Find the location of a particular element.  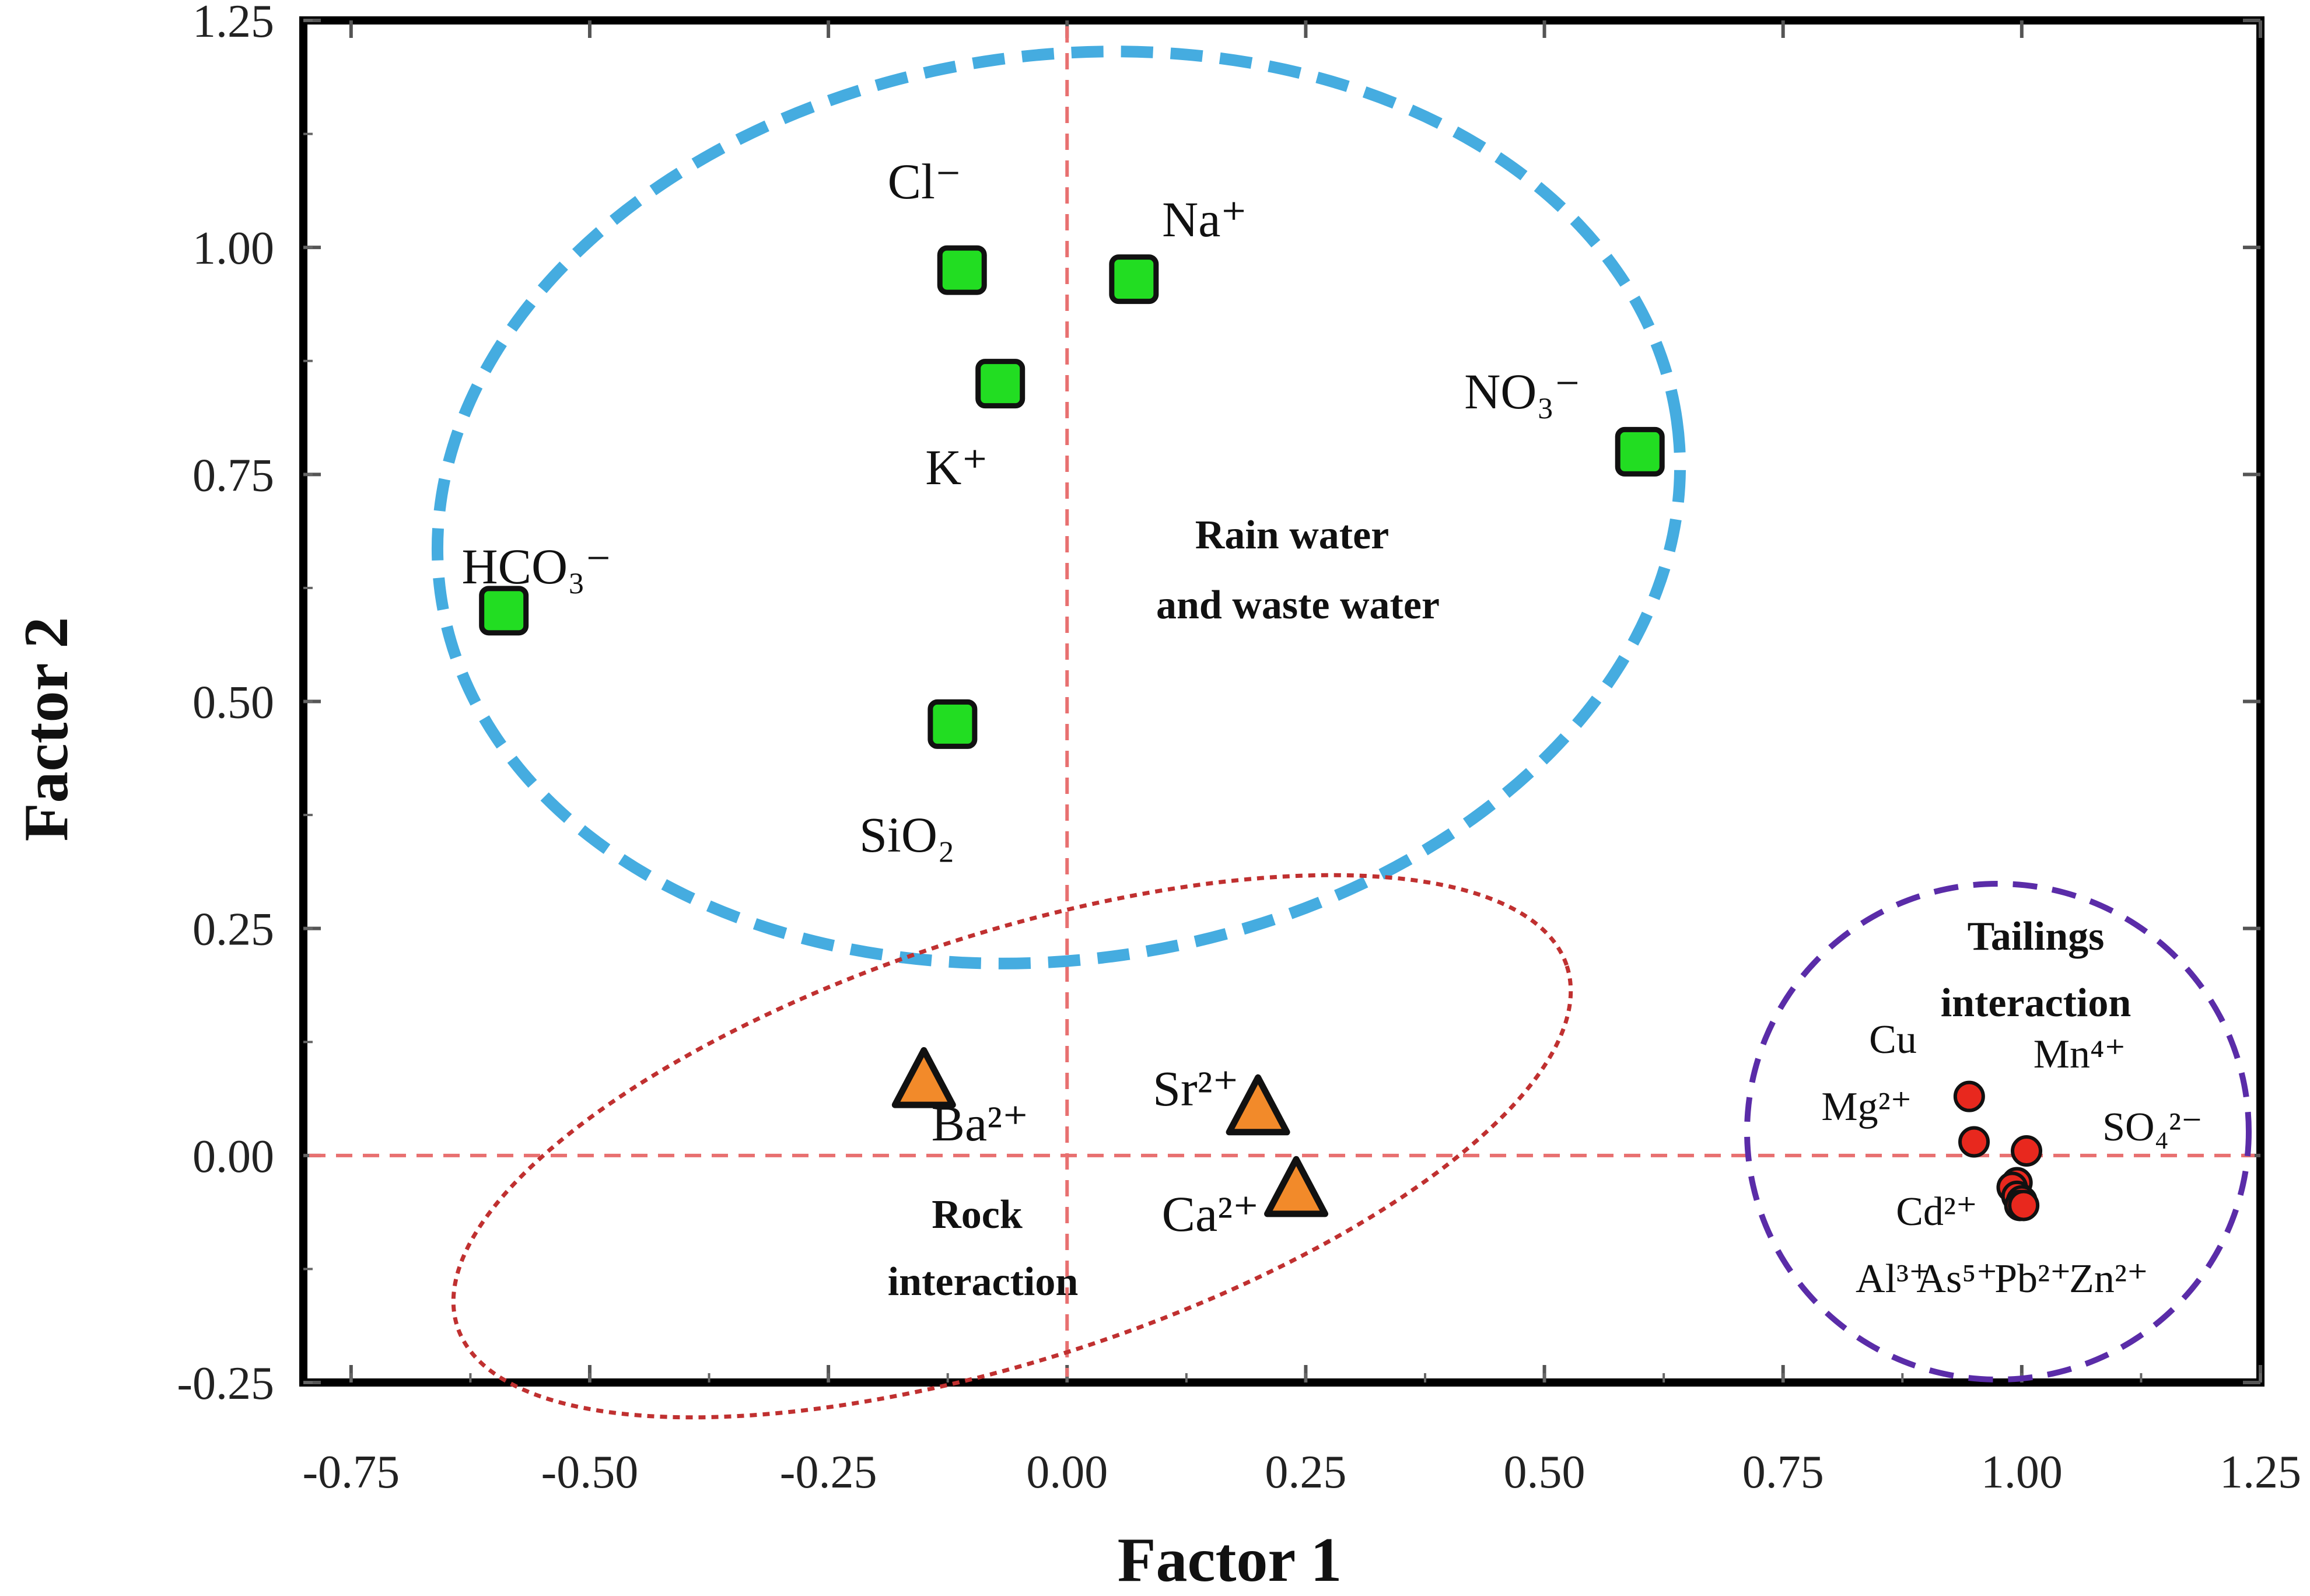

x-tick-label: 0.00 is located at coordinates (1067, 1472).